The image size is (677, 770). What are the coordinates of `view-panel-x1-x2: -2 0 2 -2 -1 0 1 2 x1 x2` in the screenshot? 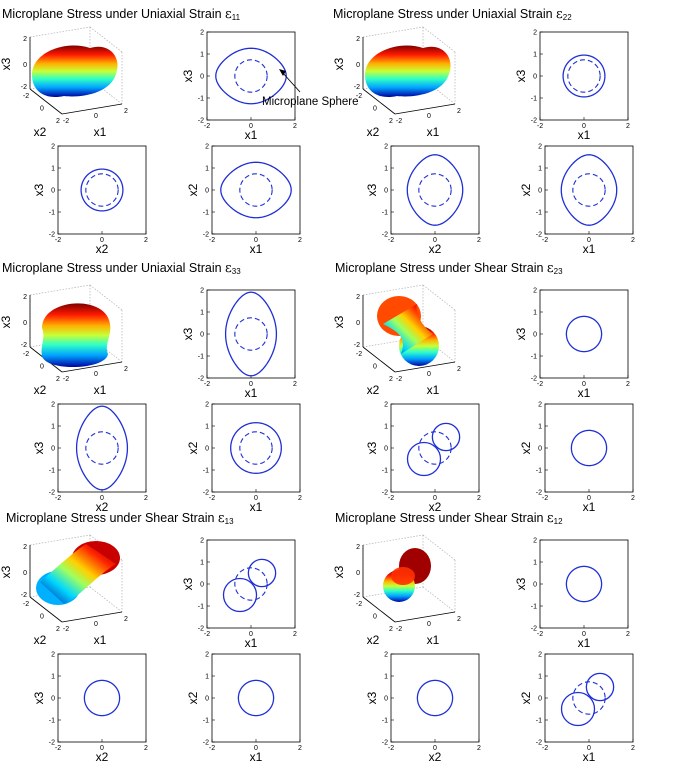 It's located at (244, 200).